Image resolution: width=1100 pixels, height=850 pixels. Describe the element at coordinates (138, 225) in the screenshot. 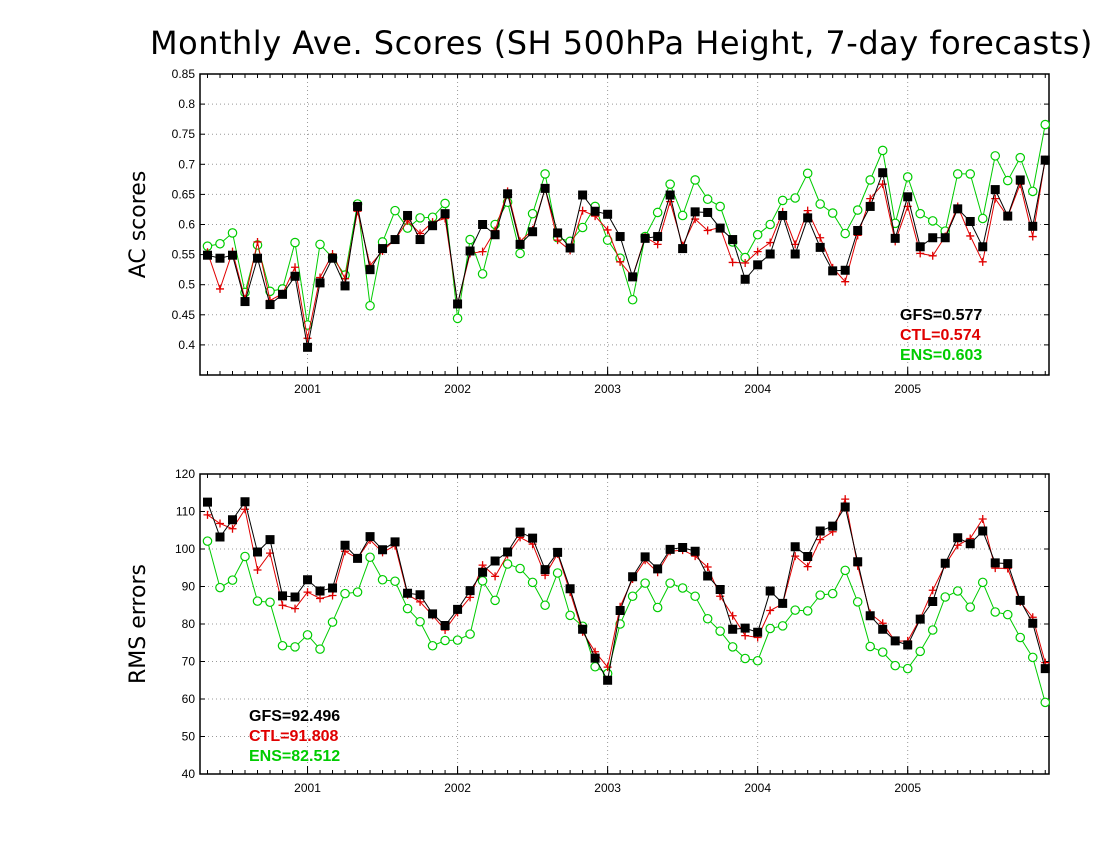

I see `y-axis-label: AC scores` at that location.